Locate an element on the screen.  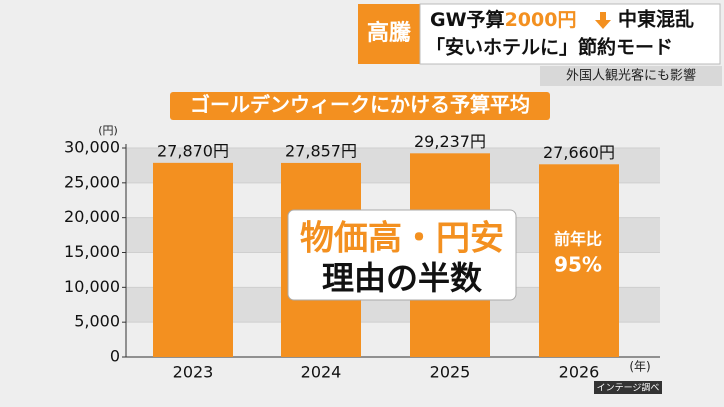
bar-note: 前年比 is located at coordinates (578, 239).